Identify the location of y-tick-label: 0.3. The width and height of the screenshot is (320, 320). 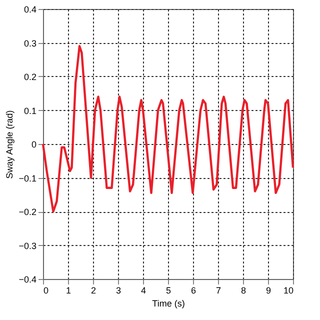
(30, 43).